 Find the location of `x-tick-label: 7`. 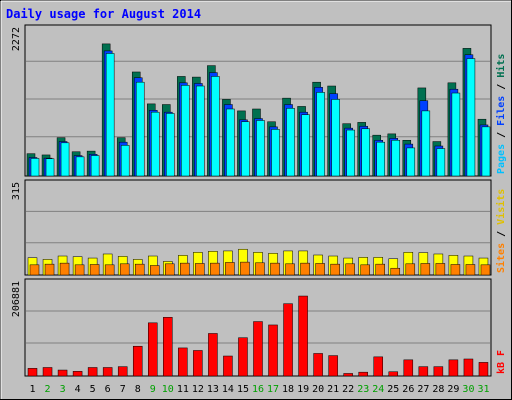

x-tick-label: 7 is located at coordinates (123, 389).